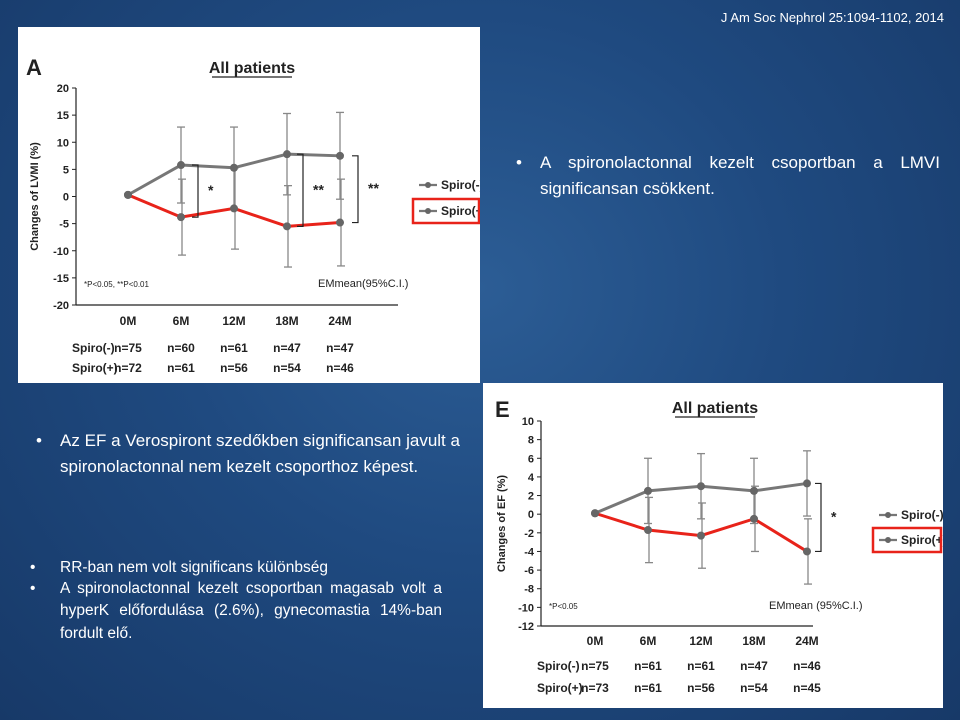 This screenshot has height=720, width=960. I want to click on lvmi-y-tick-label: 15, so click(63, 116).